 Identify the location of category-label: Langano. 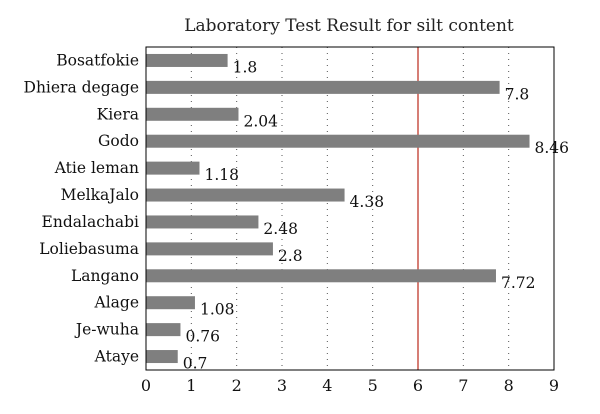
(105, 276).